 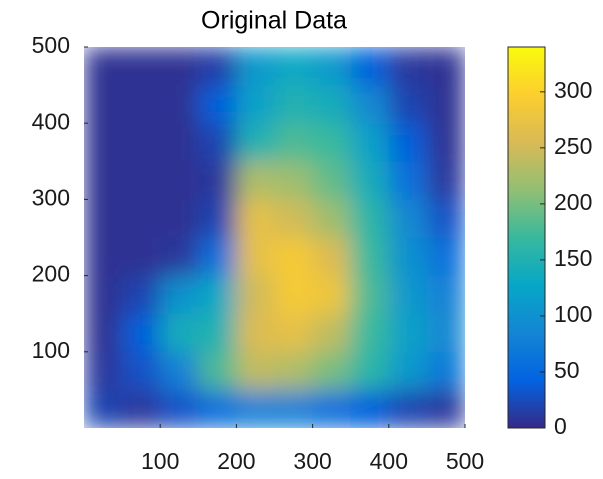 What do you see at coordinates (312, 461) in the screenshot?
I see `x-tick-label: 300` at bounding box center [312, 461].